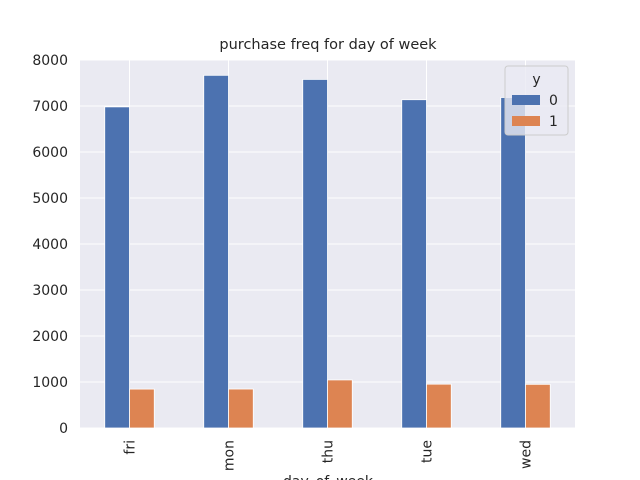 This screenshot has height=480, width=640. Describe the element at coordinates (50, 291) in the screenshot. I see `y-tick-label: 3000` at that location.